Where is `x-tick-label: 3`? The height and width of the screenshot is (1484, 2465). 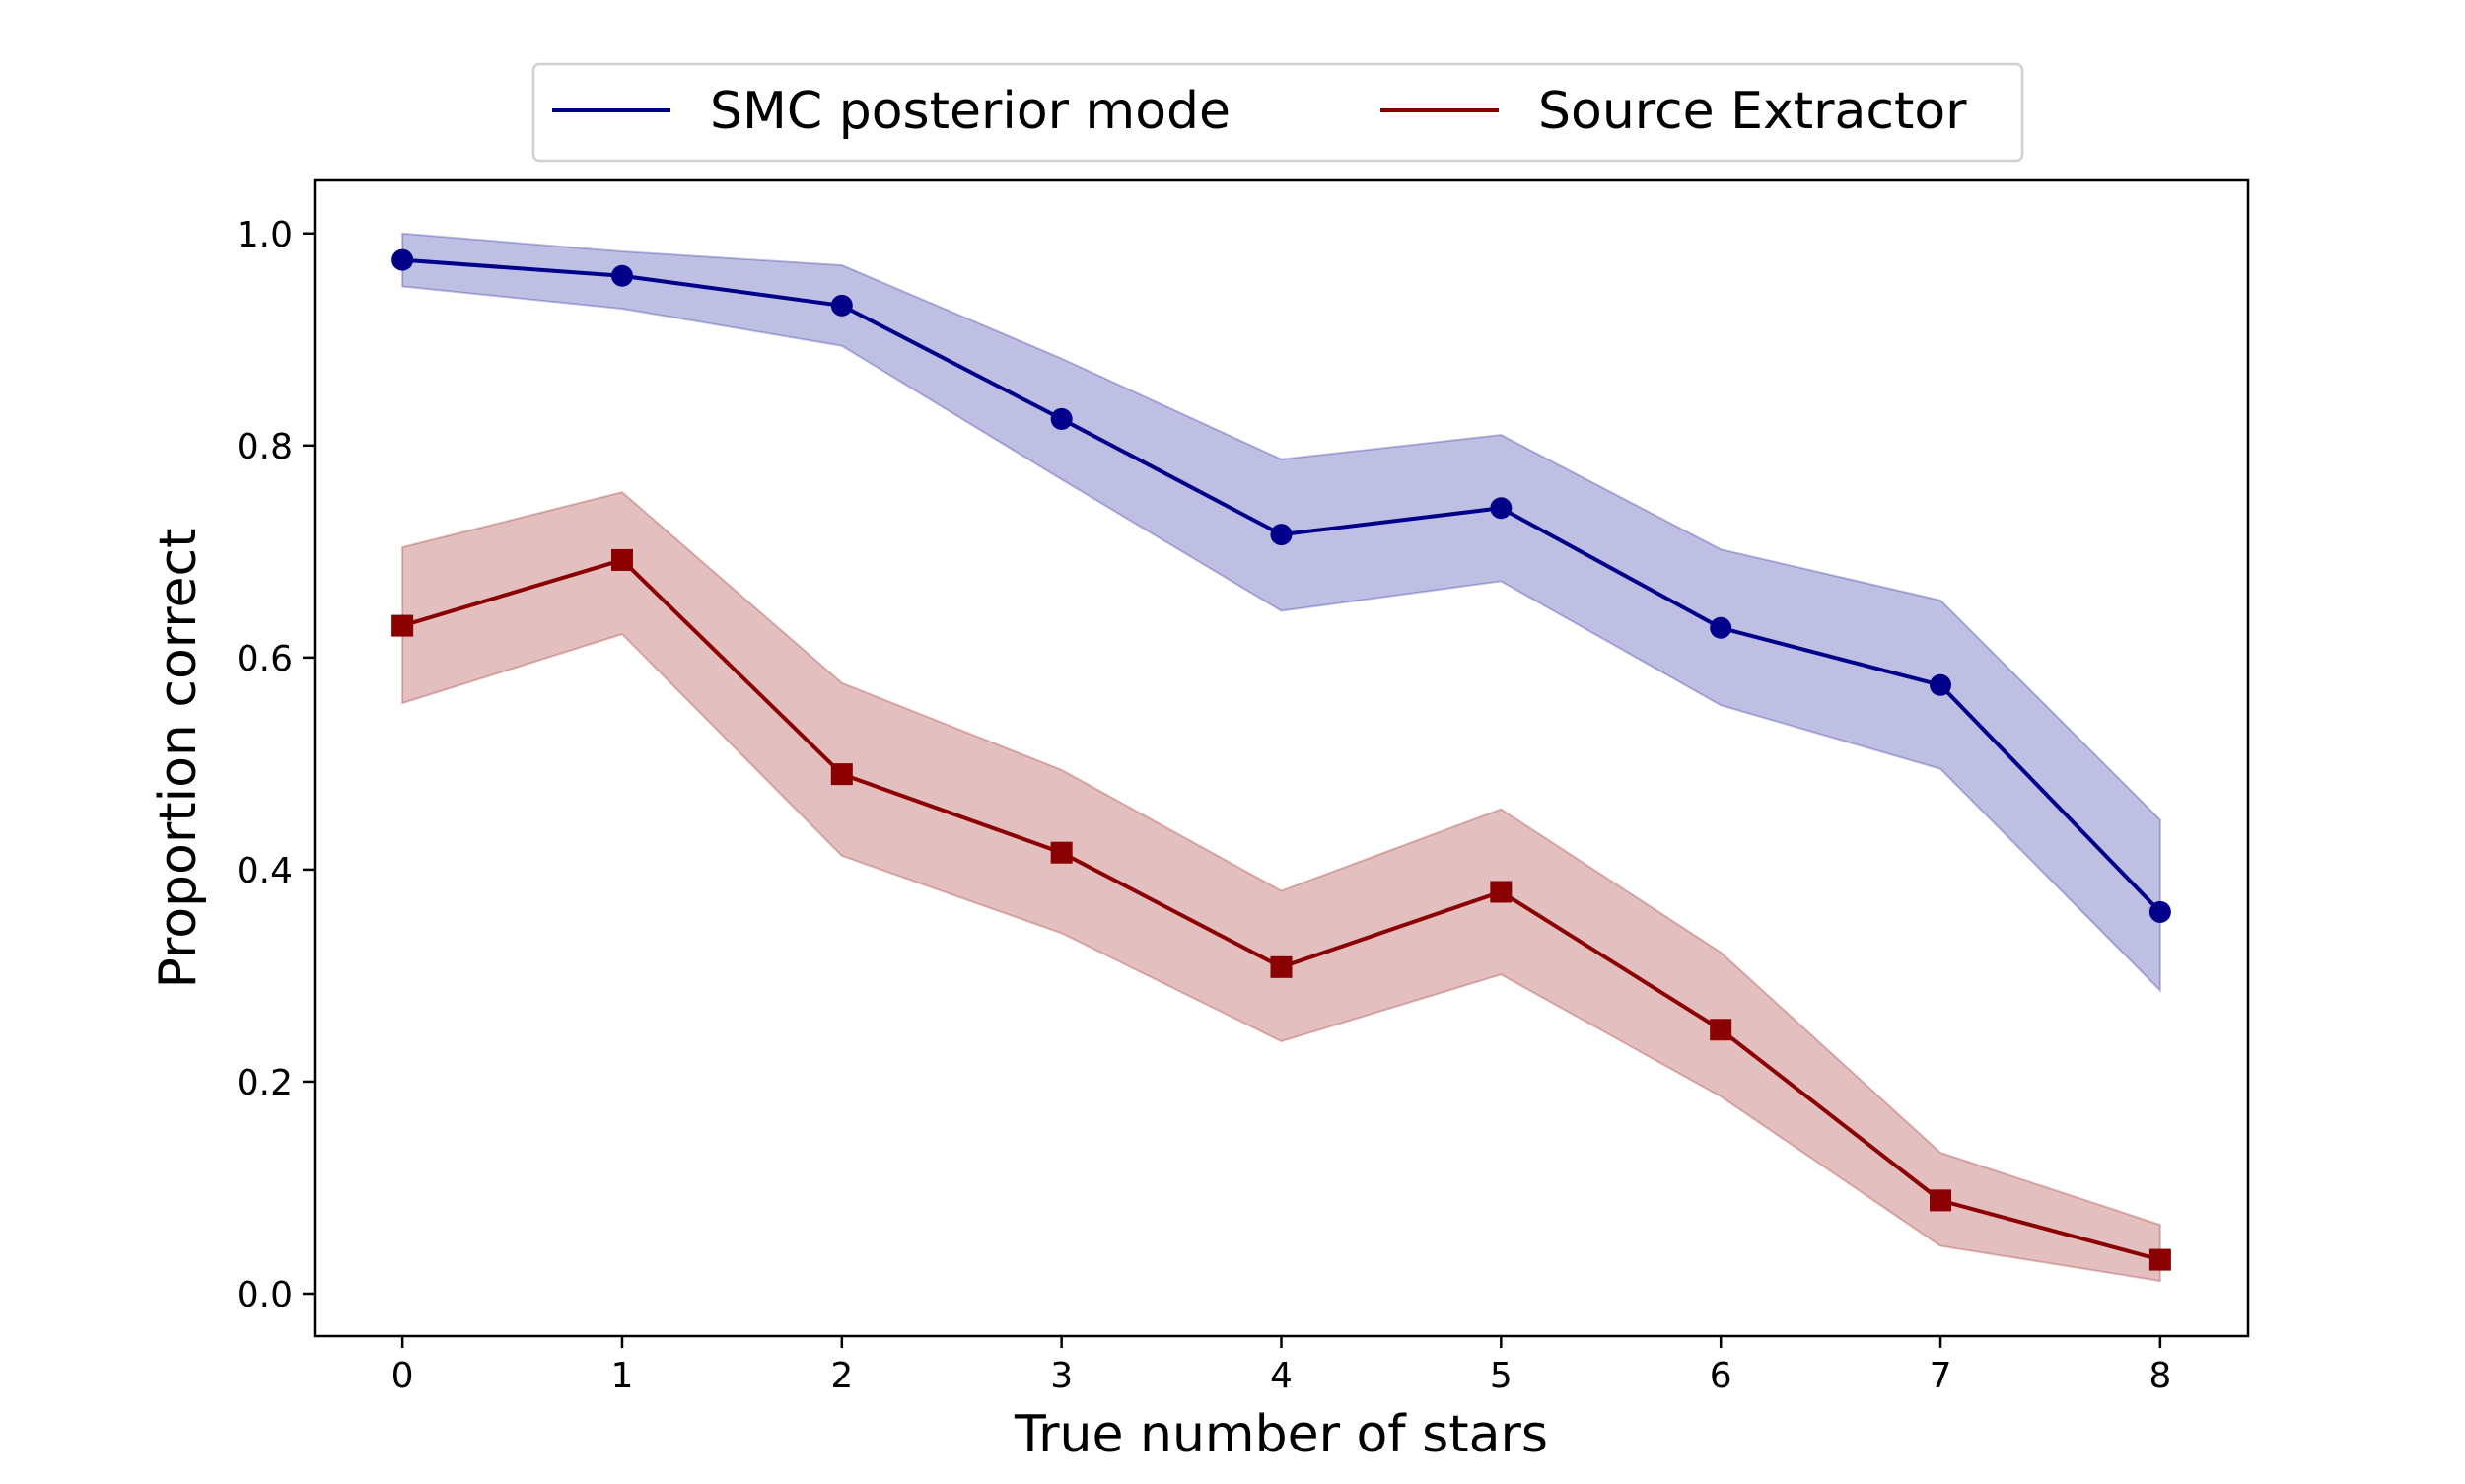
x-tick-label: 3 is located at coordinates (1061, 1376).